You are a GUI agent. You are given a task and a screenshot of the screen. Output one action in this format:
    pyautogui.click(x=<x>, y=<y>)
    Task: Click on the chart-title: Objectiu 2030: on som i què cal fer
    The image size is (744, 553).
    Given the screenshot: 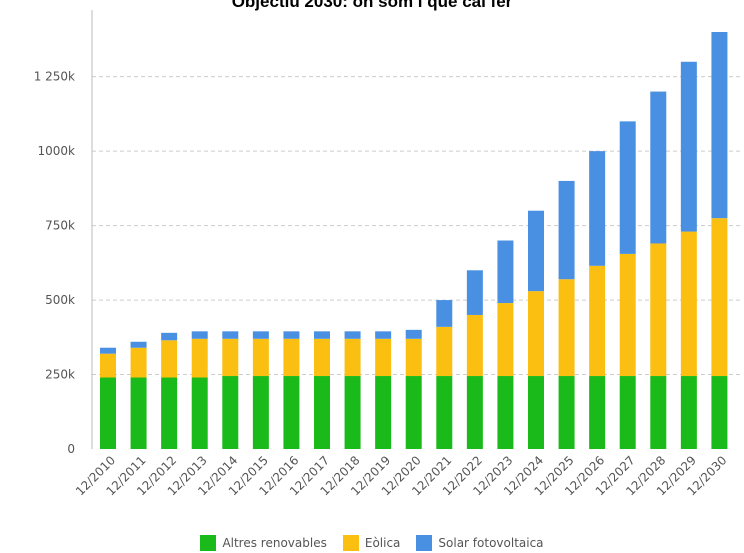 What is the action you would take?
    pyautogui.click(x=372, y=5)
    